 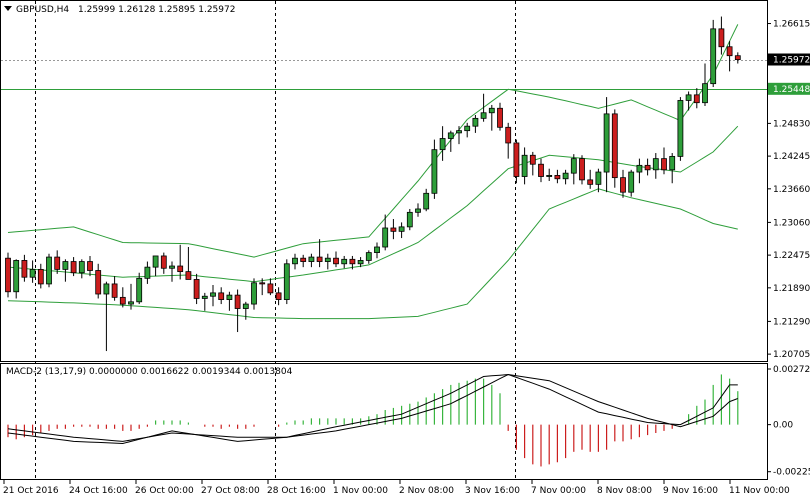 I want to click on price-tick-label: 1.21290, so click(x=791, y=322).